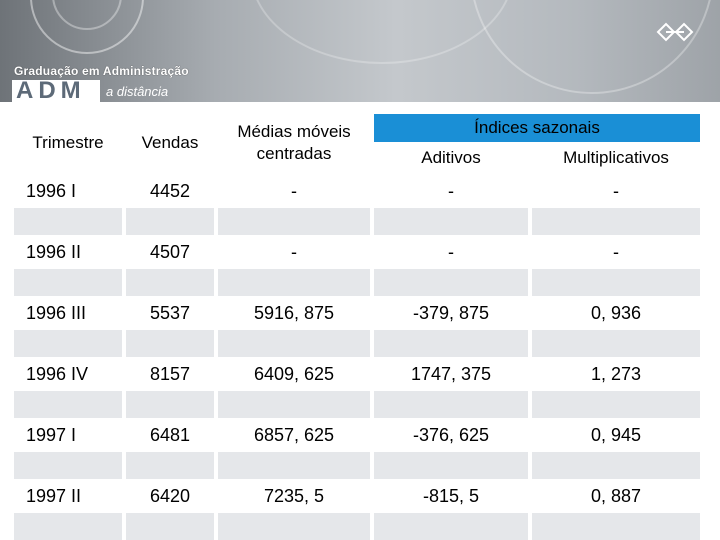 The height and width of the screenshot is (540, 720). What do you see at coordinates (616, 313) in the screenshot?
I see `table-cell-multiplicativo: 0, 936` at bounding box center [616, 313].